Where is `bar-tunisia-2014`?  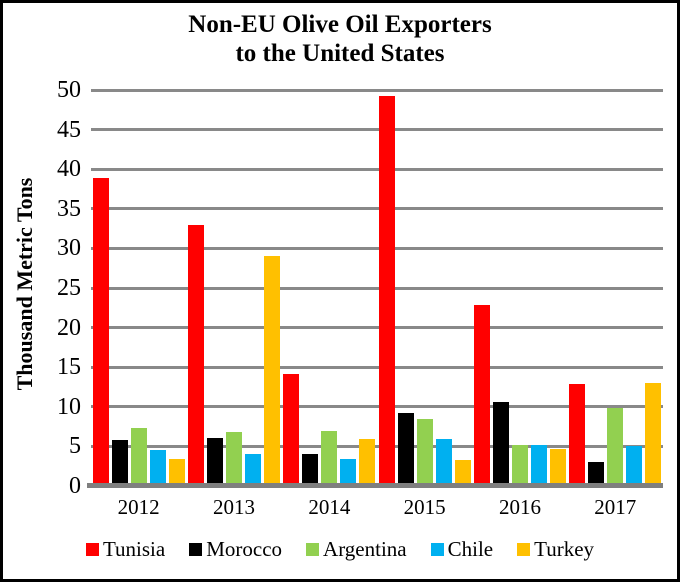
bar-tunisia-2014 is located at coordinates (291, 430).